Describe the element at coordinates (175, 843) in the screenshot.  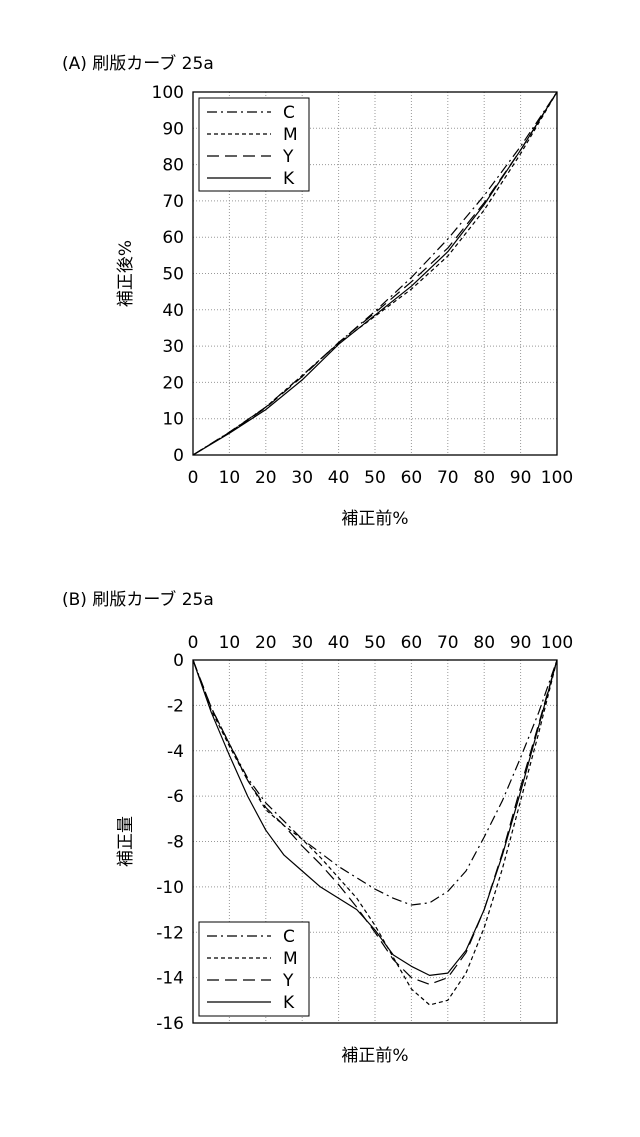
I see `y-tick-label: -8` at that location.